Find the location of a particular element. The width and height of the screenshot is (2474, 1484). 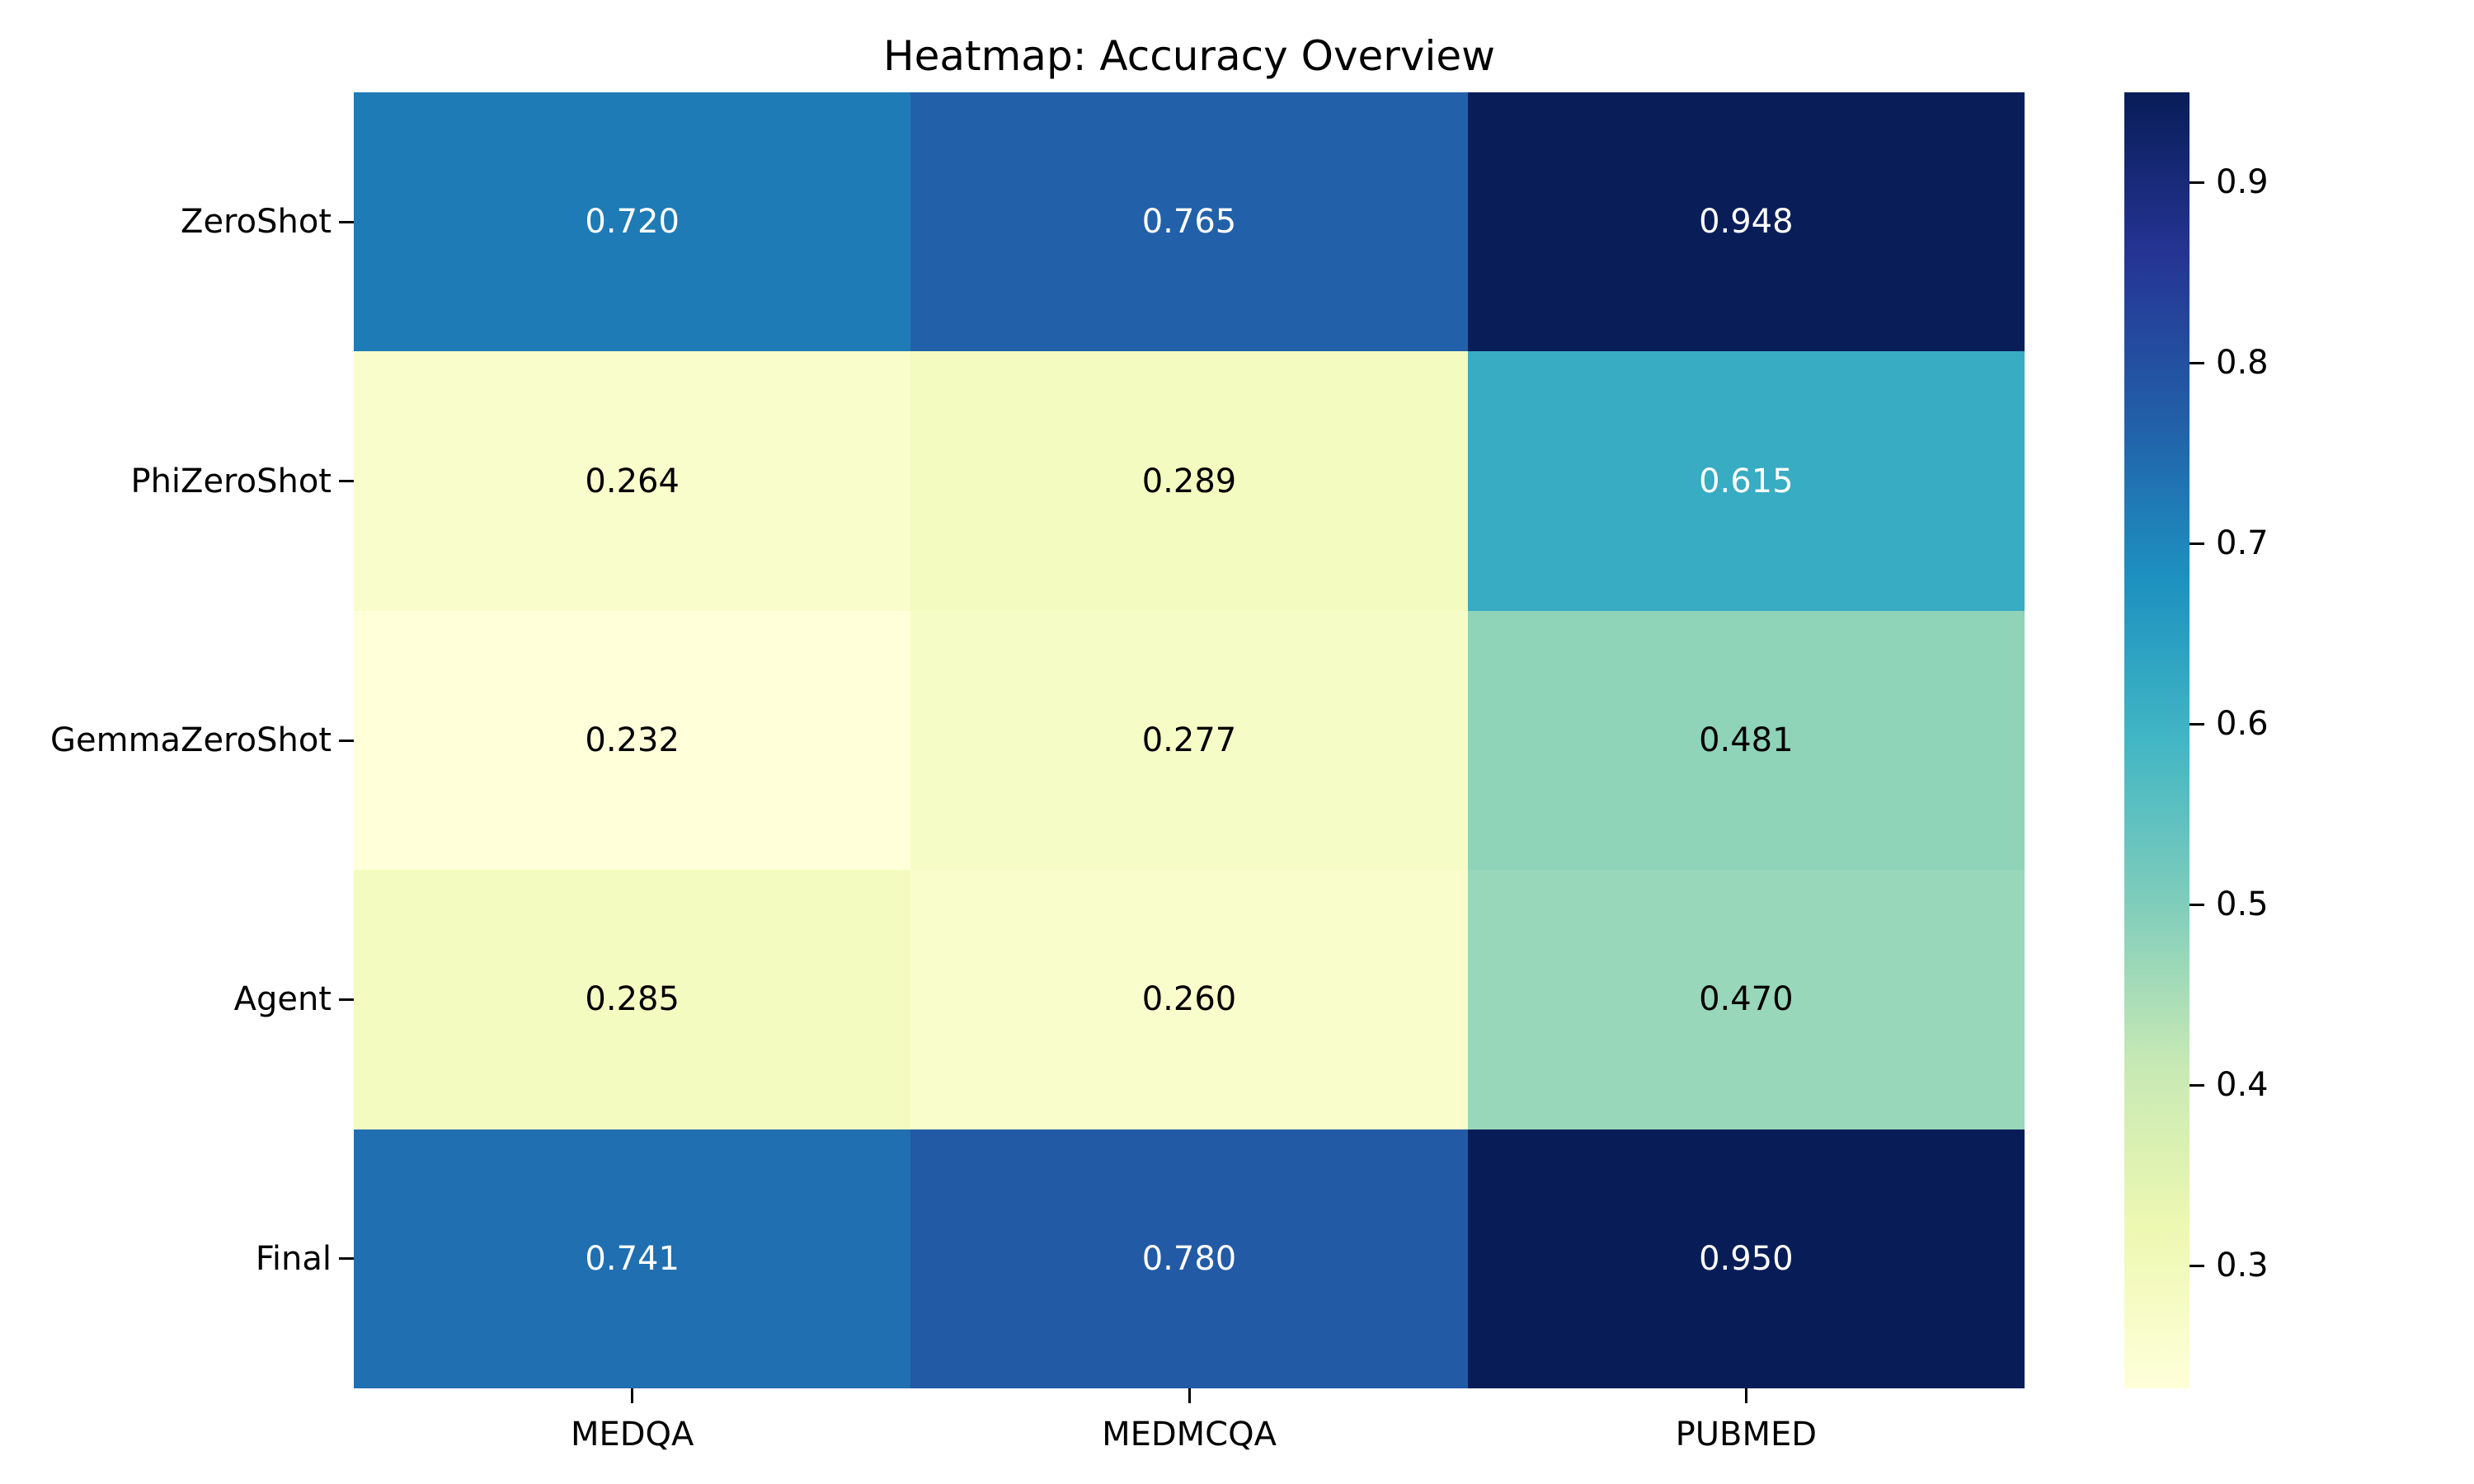

heatmap-cell: 0.615 is located at coordinates (1746, 481).